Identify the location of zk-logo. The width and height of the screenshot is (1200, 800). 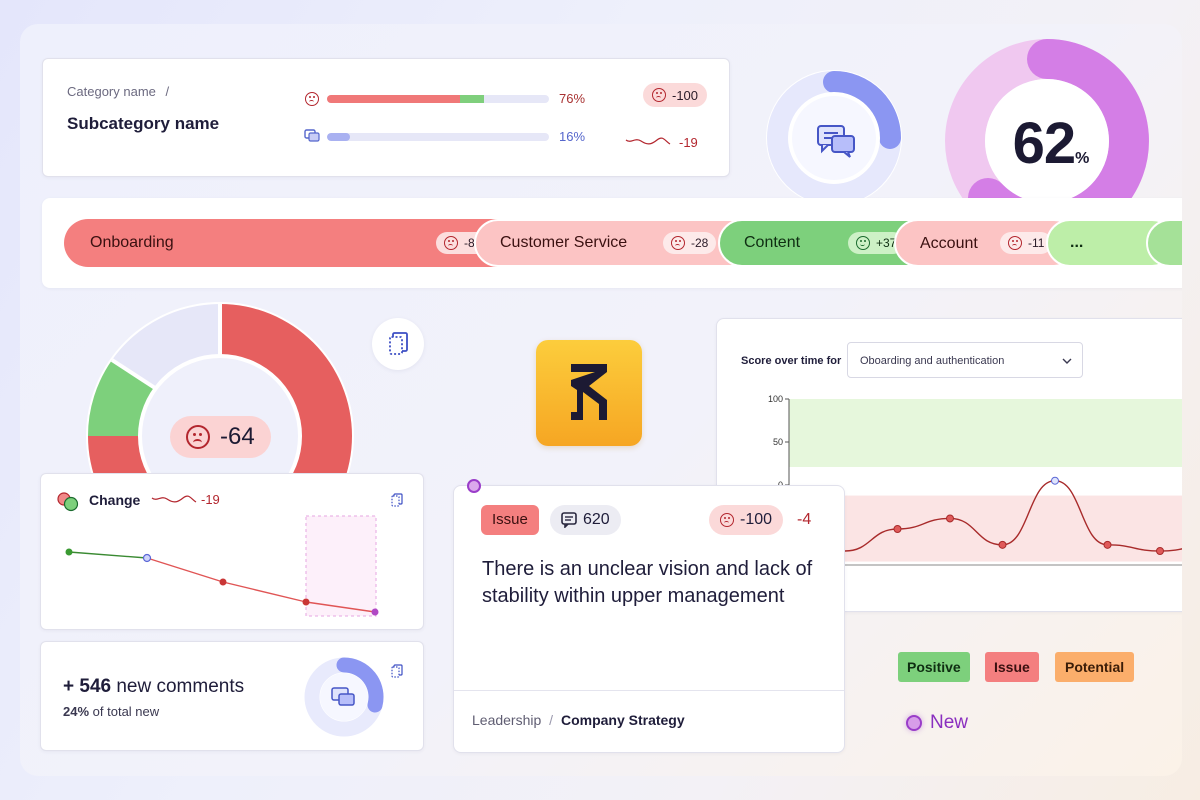
(589, 393).